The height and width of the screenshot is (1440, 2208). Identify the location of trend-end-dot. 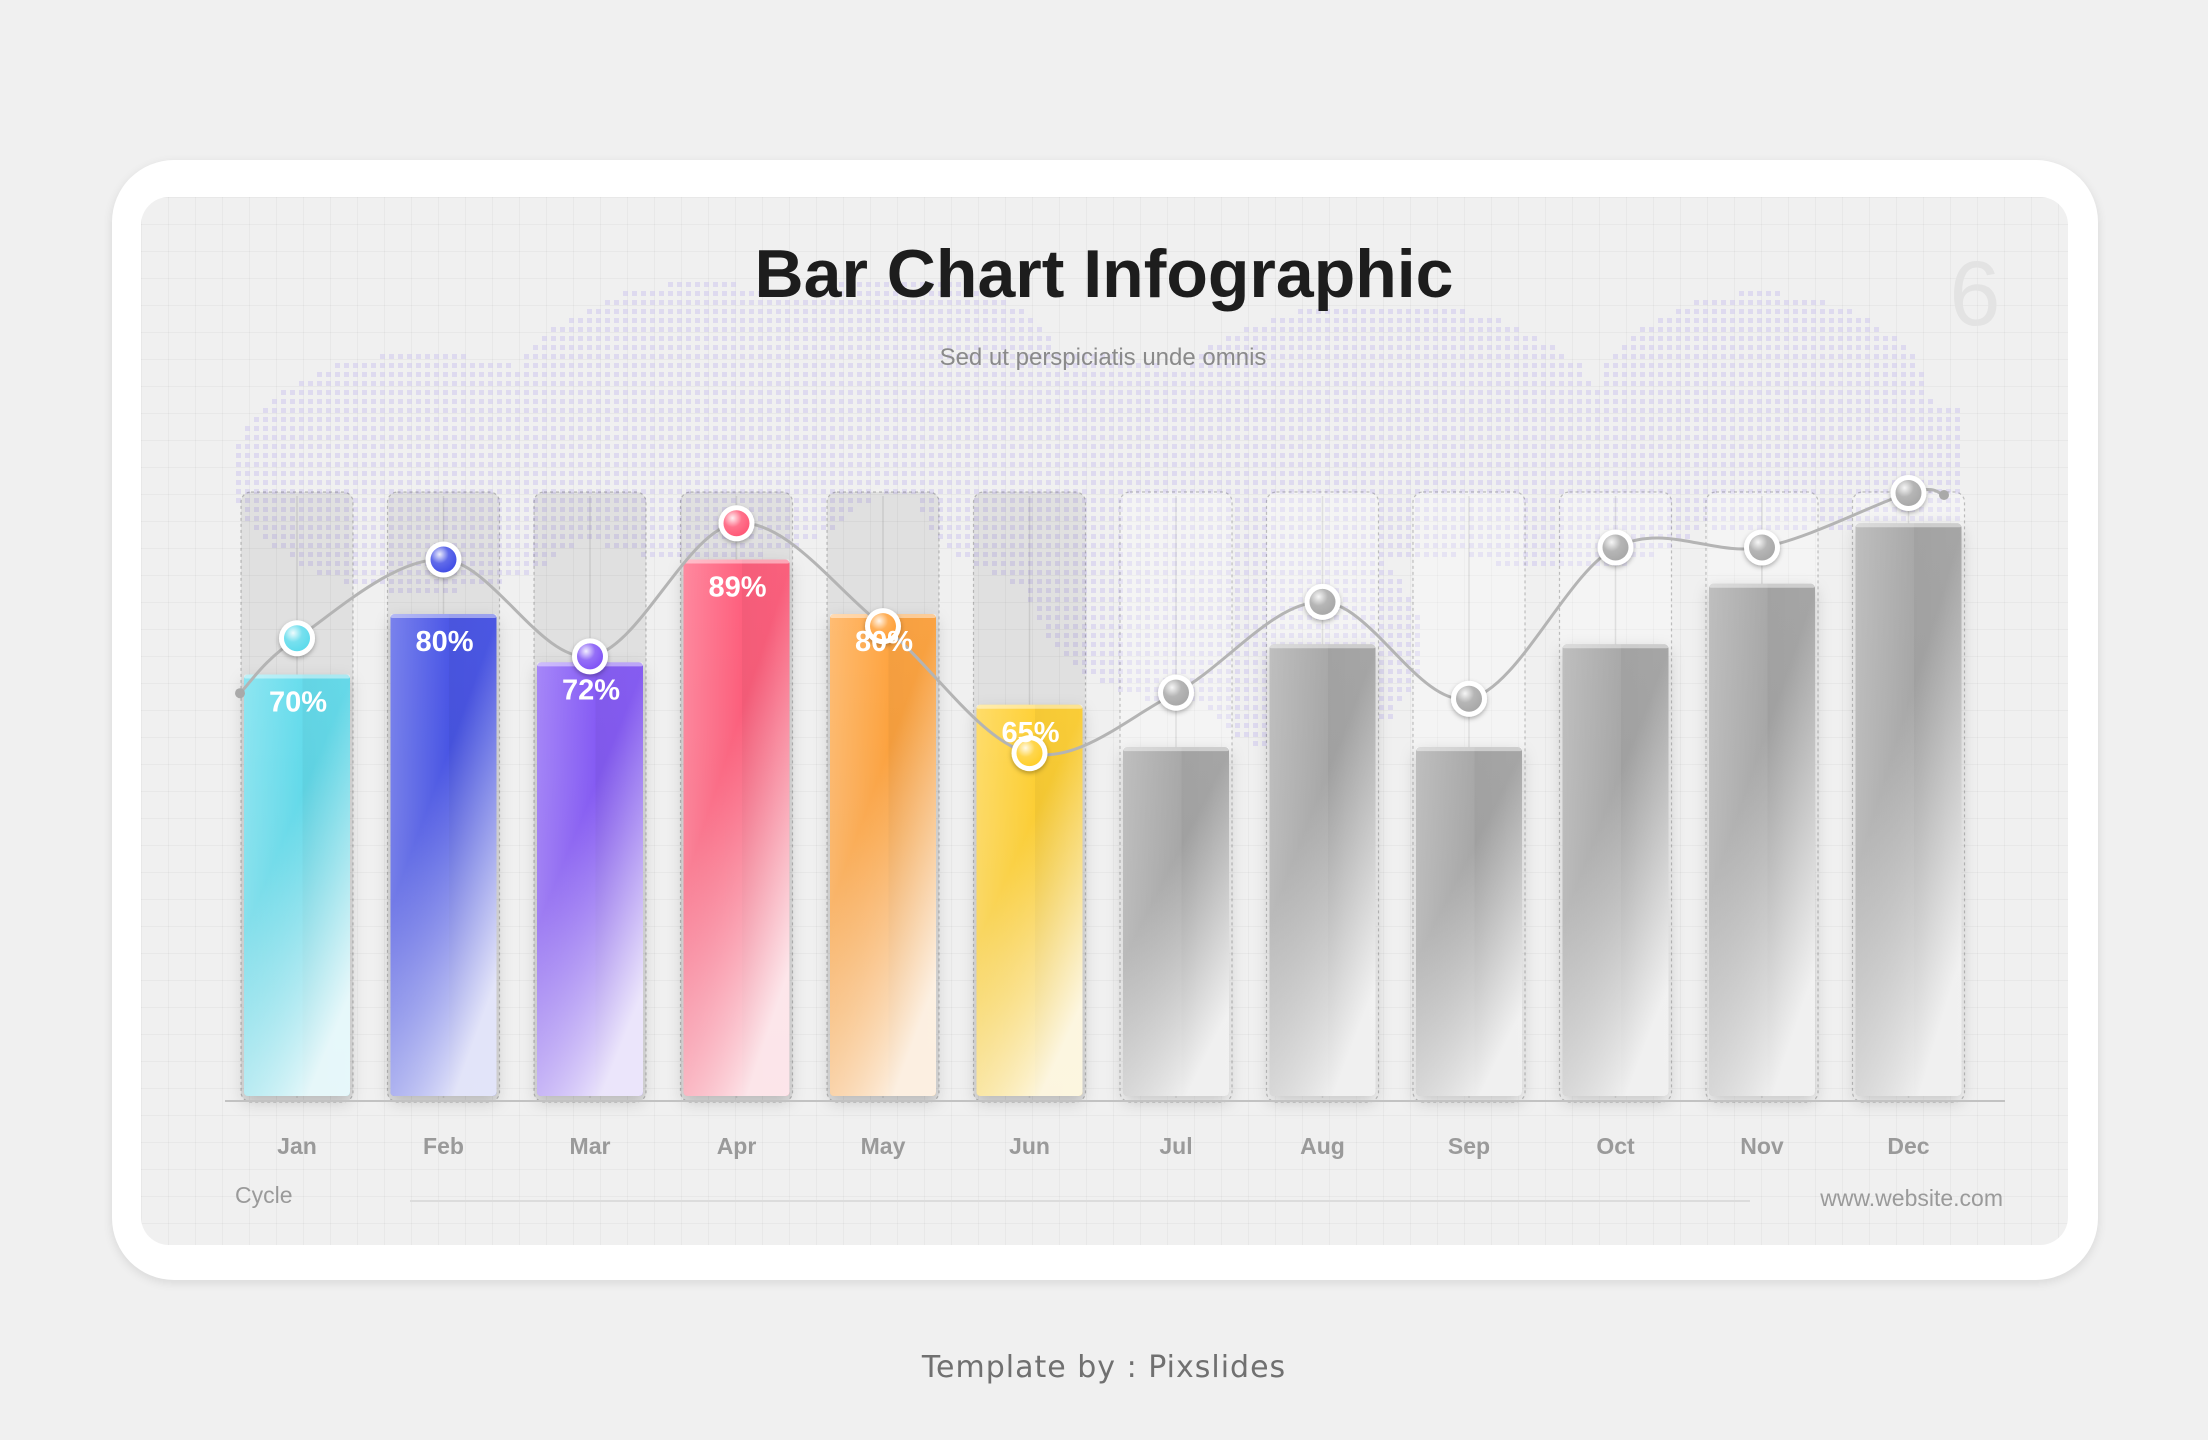
(1944, 495).